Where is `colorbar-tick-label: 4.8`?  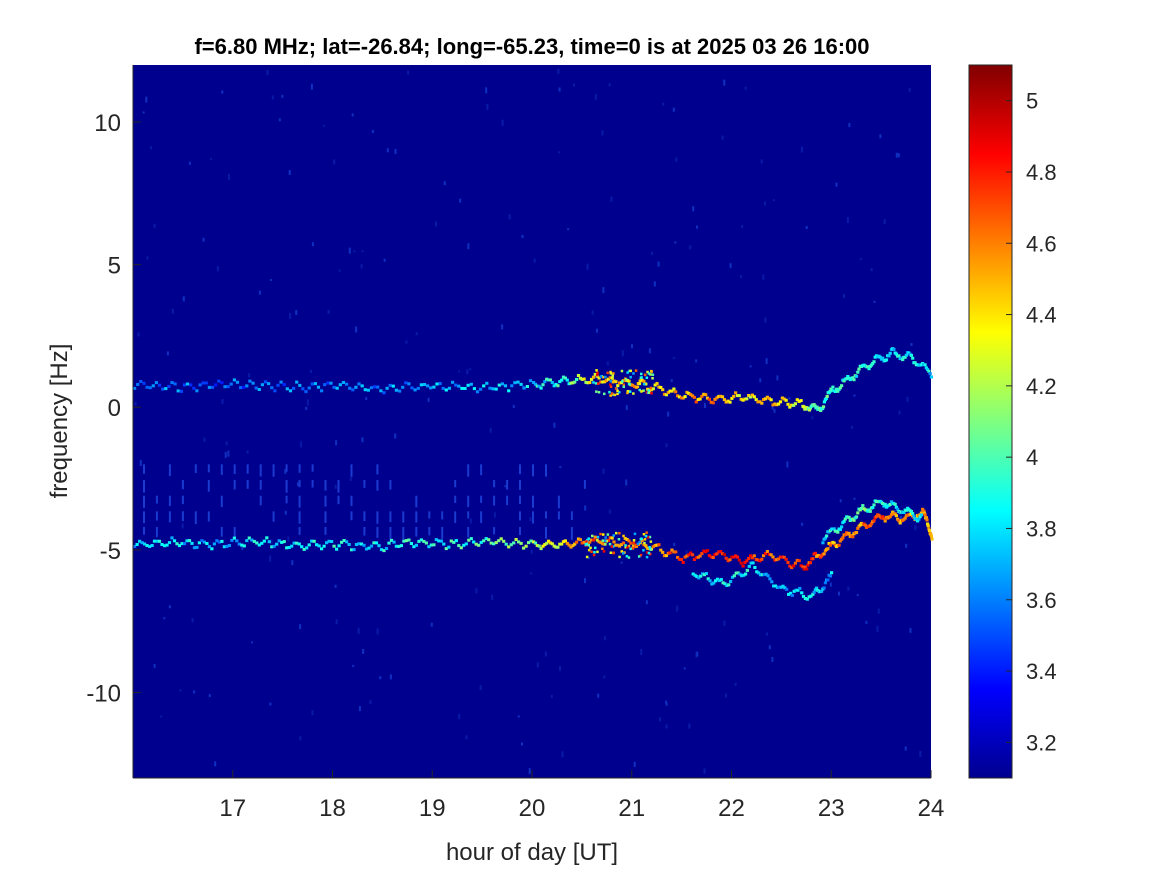 colorbar-tick-label: 4.8 is located at coordinates (1041, 172).